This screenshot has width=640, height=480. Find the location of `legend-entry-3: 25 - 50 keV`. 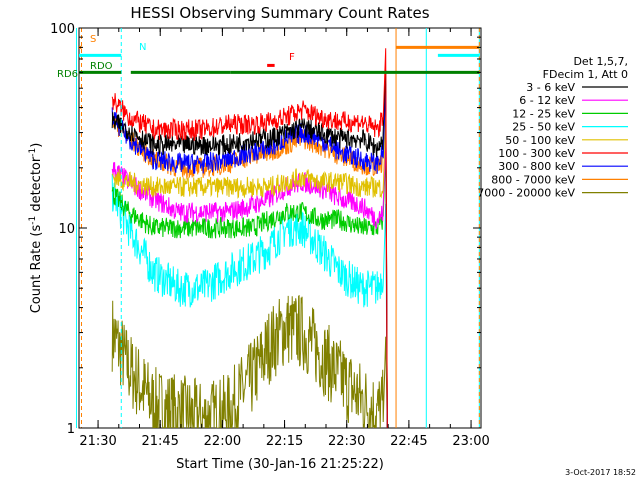

legend-entry-3: 25 - 50 keV is located at coordinates (543, 127).